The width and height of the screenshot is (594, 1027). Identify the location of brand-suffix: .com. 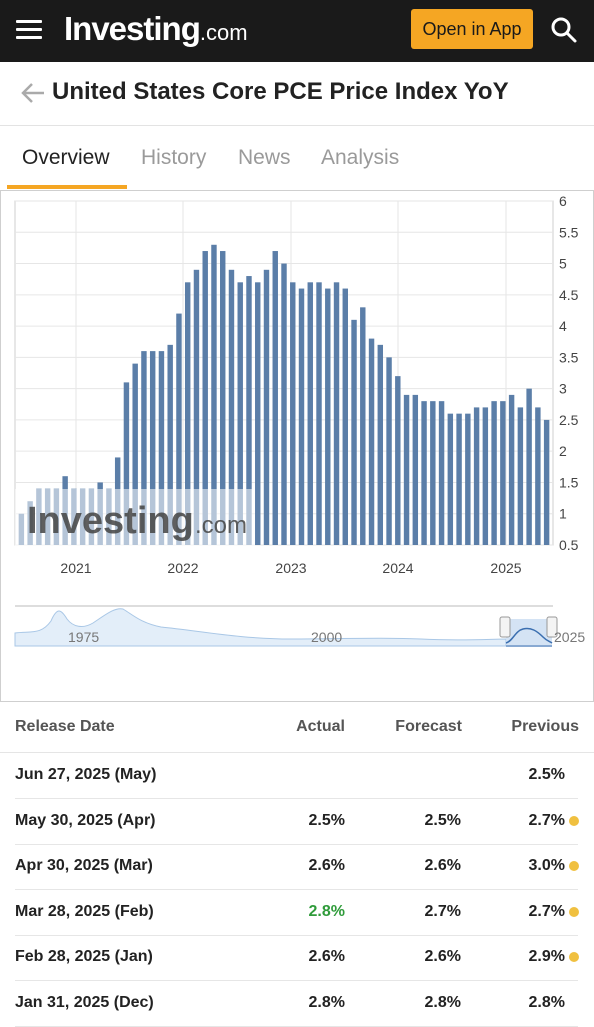
(223, 32).